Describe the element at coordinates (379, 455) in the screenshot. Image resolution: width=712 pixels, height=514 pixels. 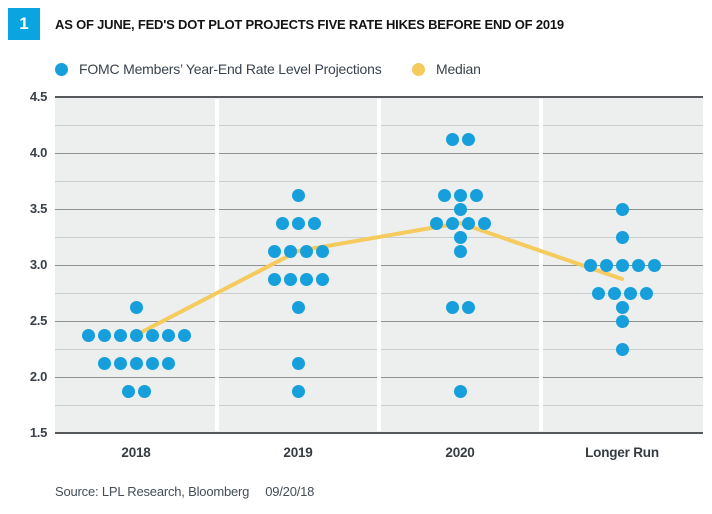
I see `x-axis-labels: 2018 2019 2020 Longer Run` at that location.